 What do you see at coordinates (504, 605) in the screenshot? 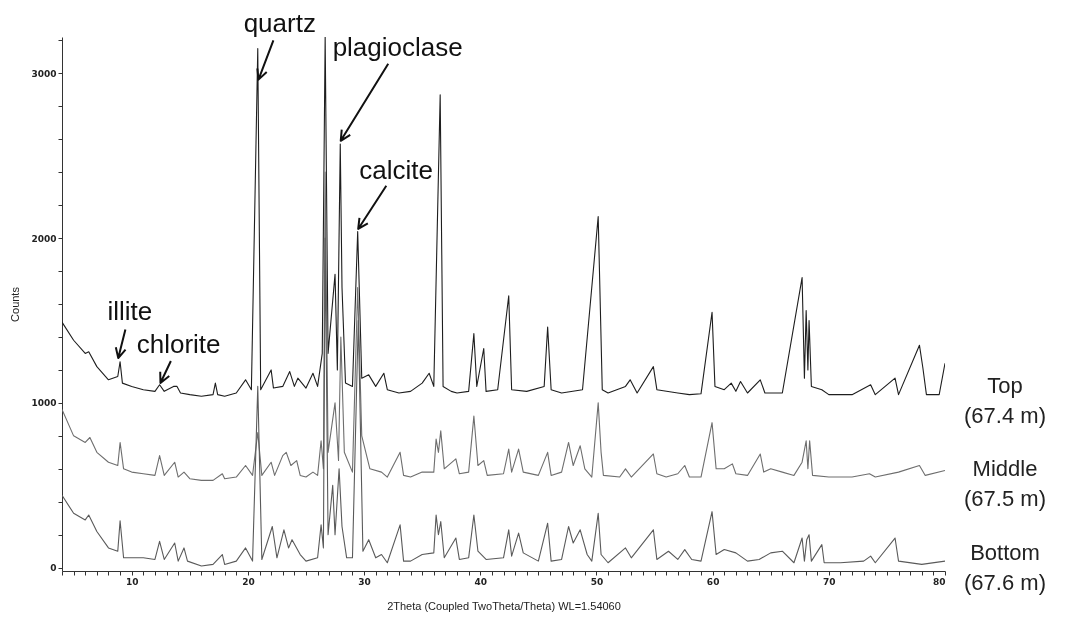
I see `x-axis-title: 2Theta (Coupled TwoTheta/Theta) WL=1.54060` at bounding box center [504, 605].